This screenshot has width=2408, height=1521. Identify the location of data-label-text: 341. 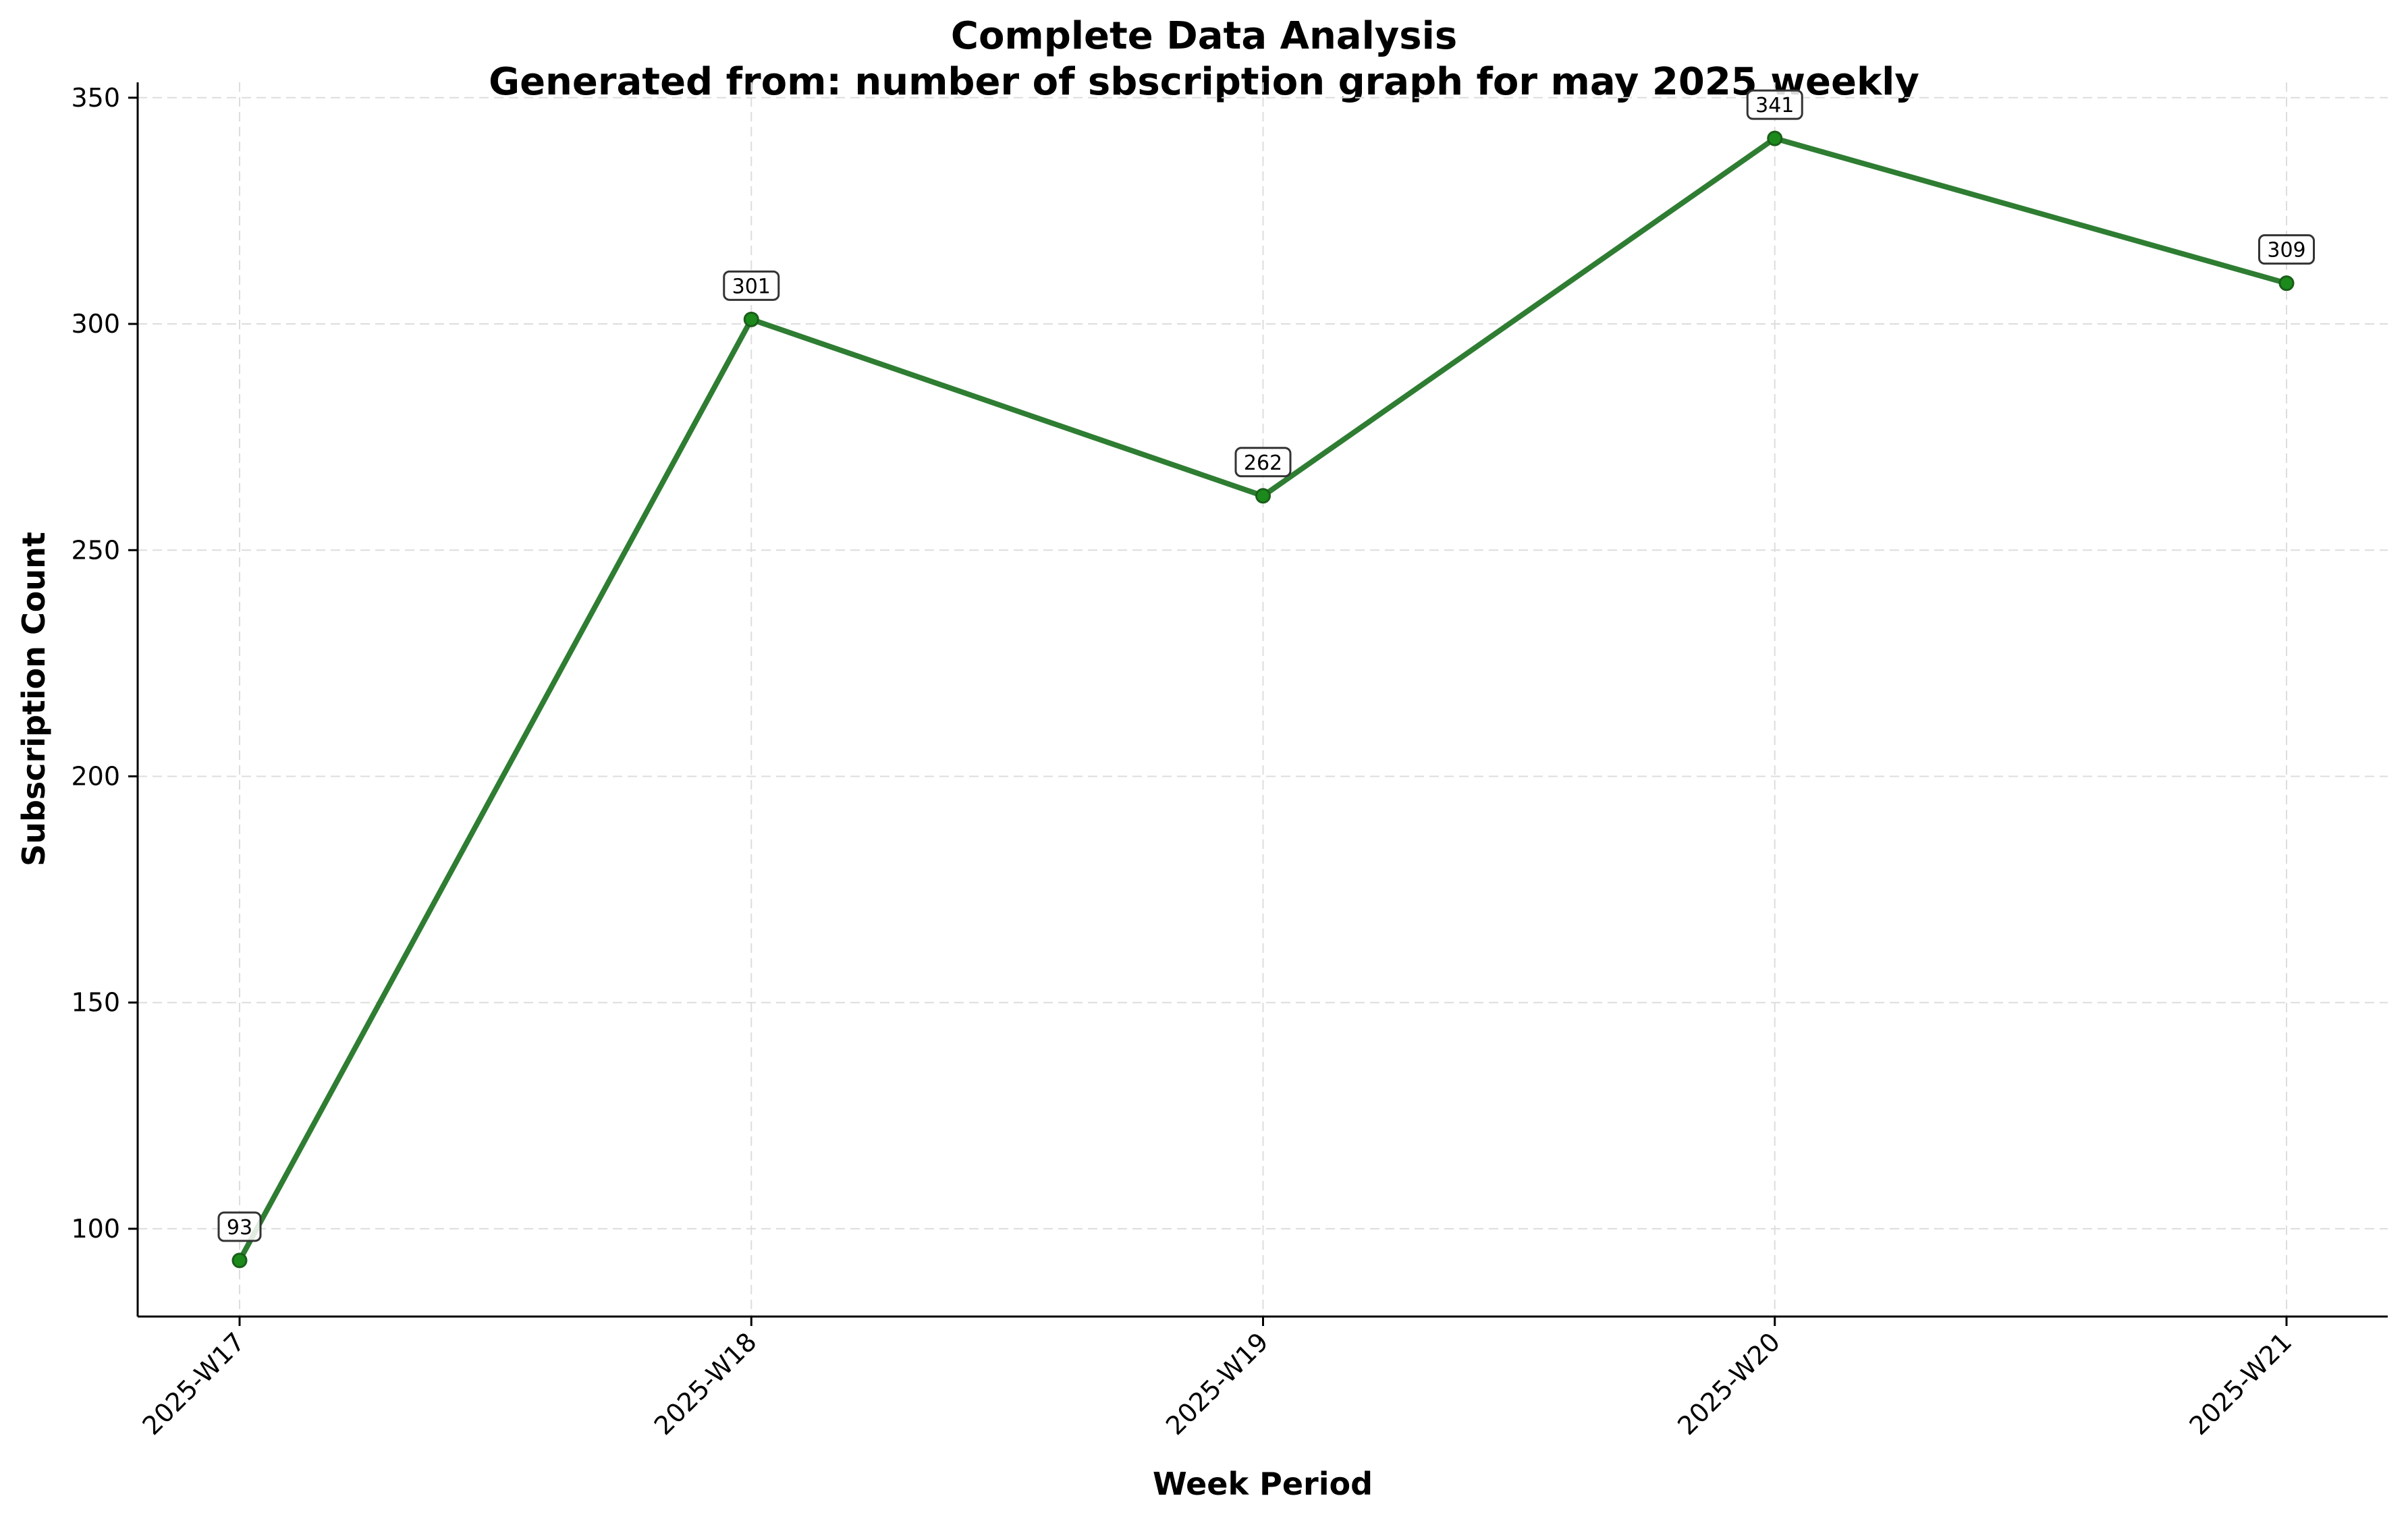
(1774, 106).